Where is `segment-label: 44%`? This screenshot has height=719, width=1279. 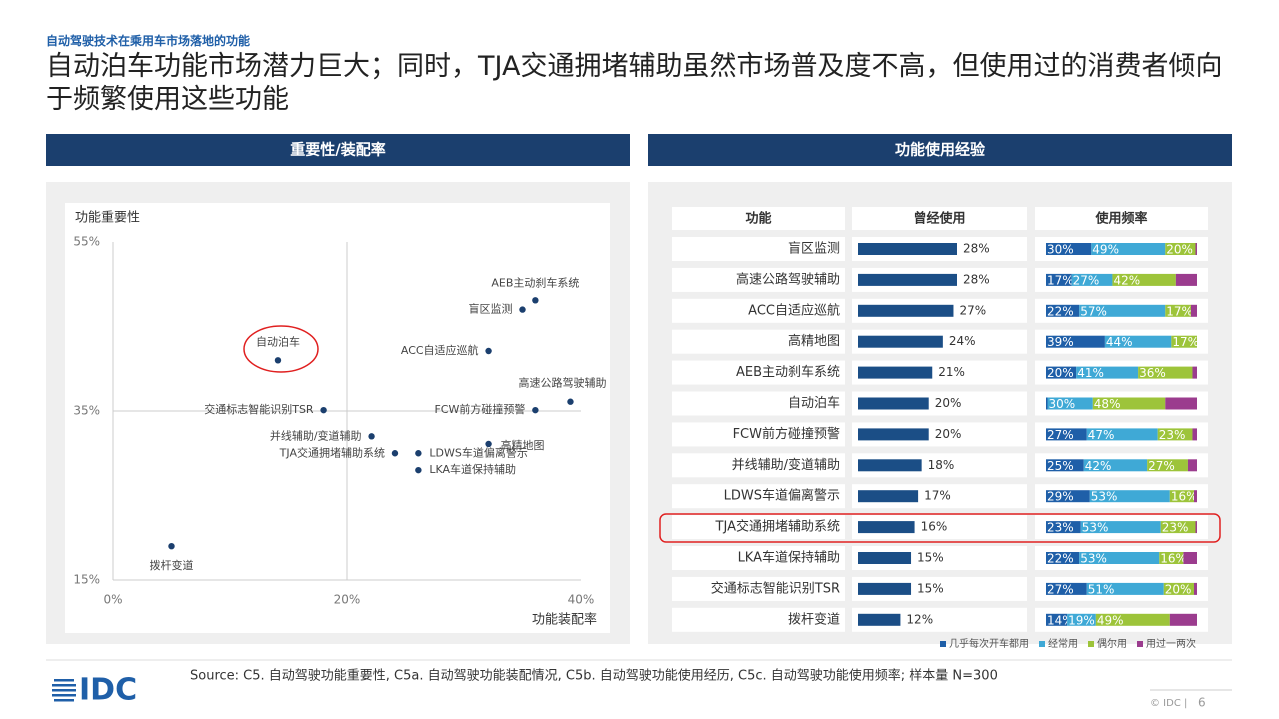
segment-label: 44% is located at coordinates (1119, 342).